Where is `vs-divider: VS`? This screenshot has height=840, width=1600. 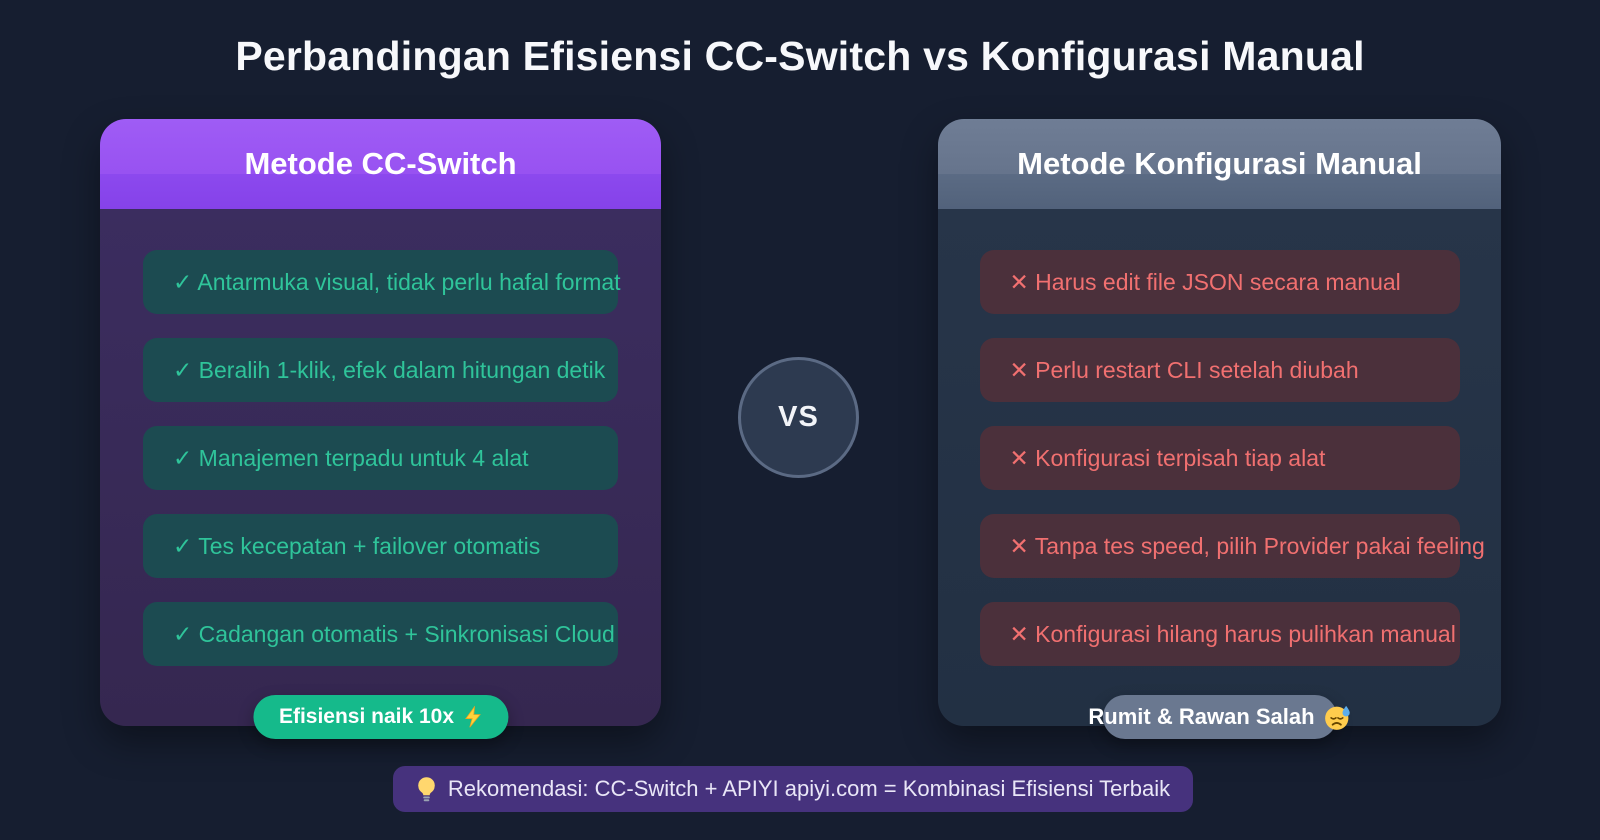
vs-divider: VS is located at coordinates (798, 417).